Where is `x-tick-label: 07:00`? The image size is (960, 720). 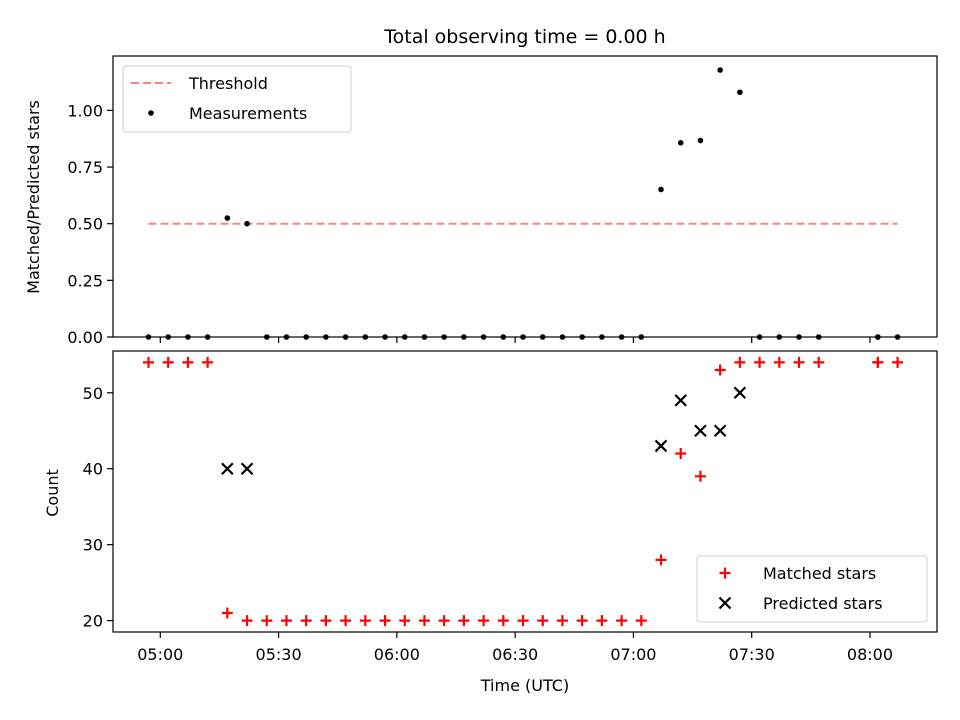
x-tick-label: 07:00 is located at coordinates (633, 654).